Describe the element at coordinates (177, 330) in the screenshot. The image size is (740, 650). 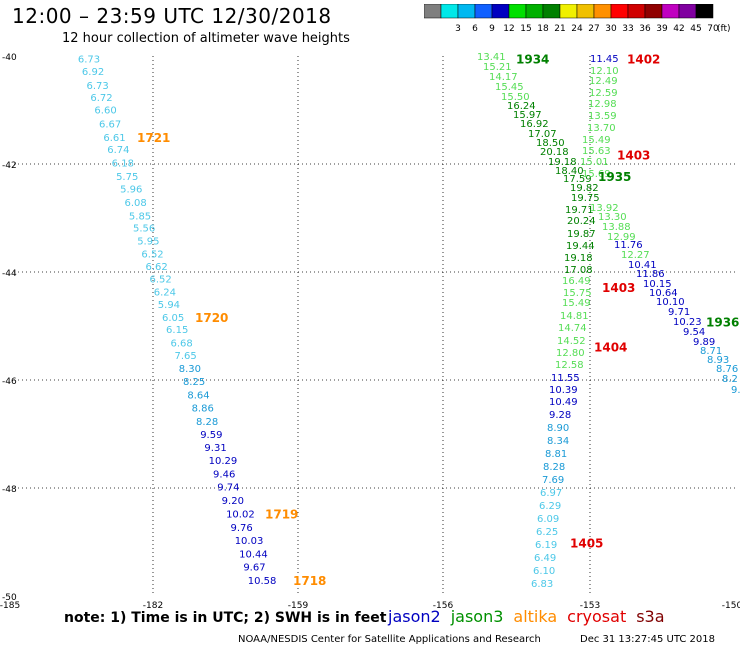
I see `swh-value: 6.15` at that location.